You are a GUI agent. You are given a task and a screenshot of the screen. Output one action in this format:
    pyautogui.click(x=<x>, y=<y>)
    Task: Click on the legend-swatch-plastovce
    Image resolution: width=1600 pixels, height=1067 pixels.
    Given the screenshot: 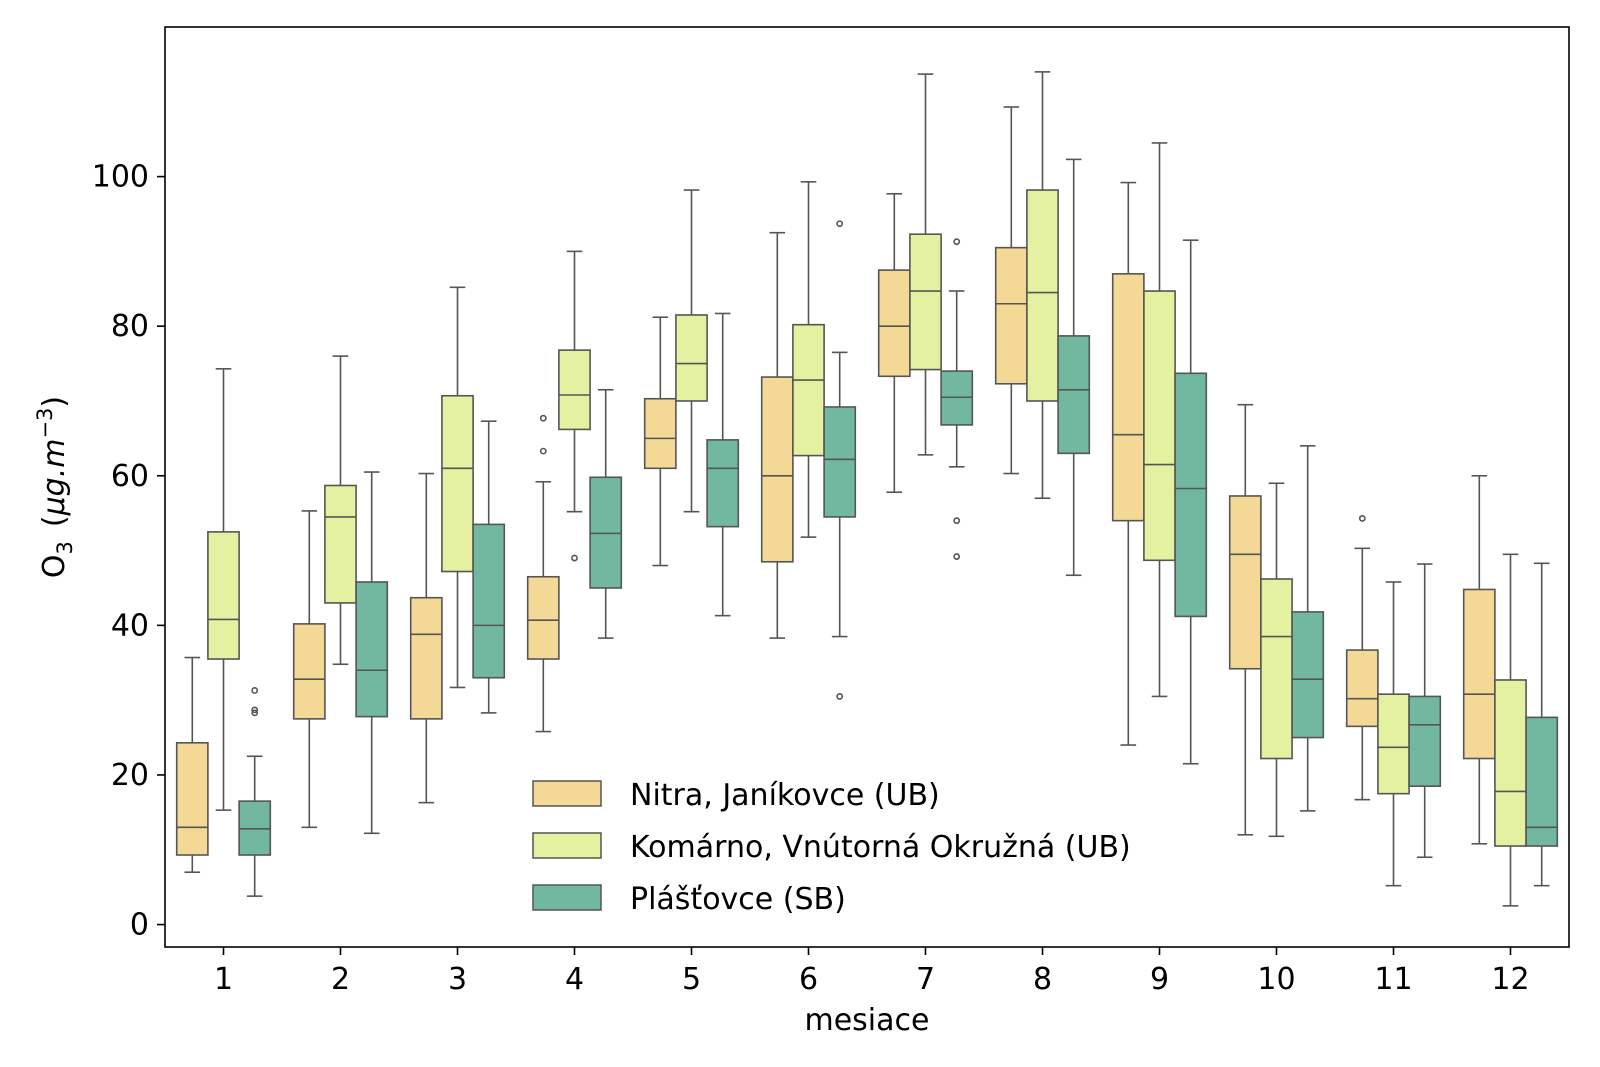 What is the action you would take?
    pyautogui.click(x=567, y=897)
    